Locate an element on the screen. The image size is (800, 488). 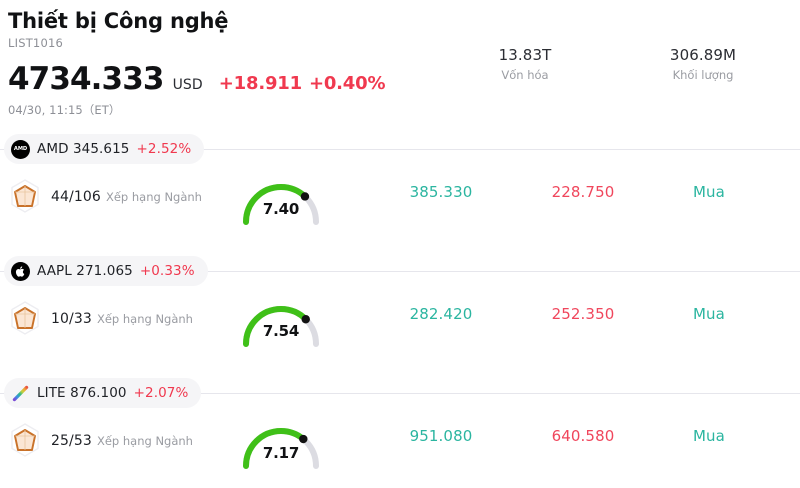
support-metric: 252.350 is located at coordinates (583, 315).